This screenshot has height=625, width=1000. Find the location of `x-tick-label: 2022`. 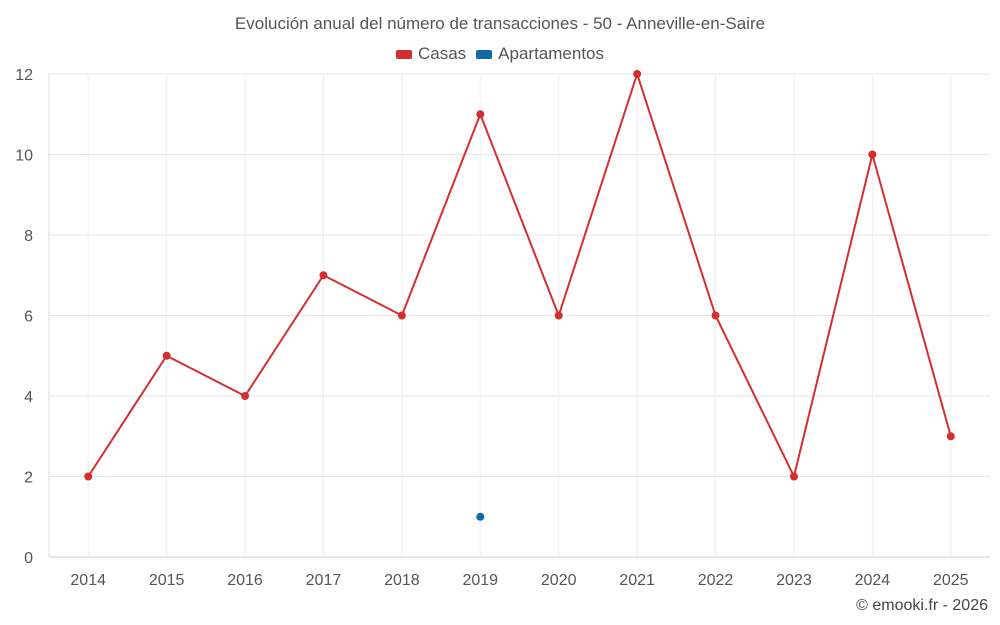

x-tick-label: 2022 is located at coordinates (716, 580).